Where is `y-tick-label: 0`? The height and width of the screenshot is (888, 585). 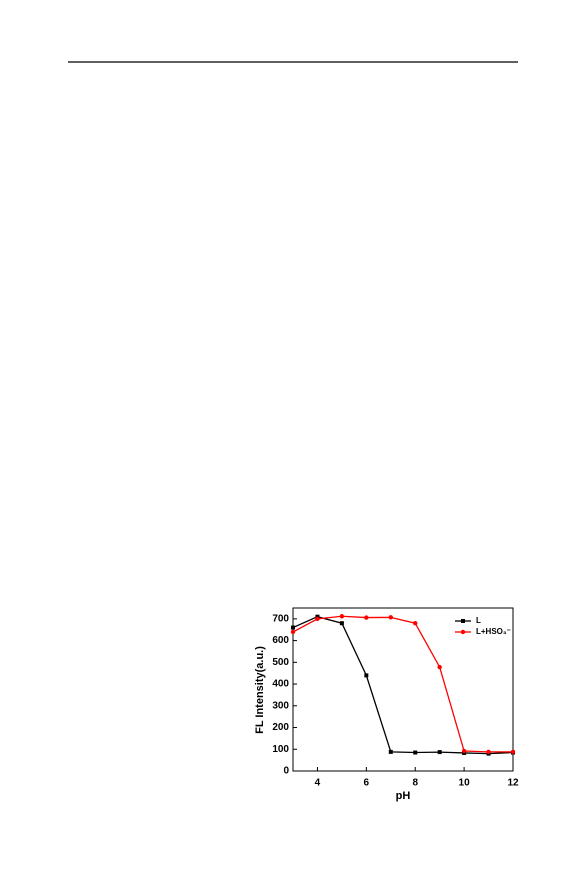 y-tick-label: 0 is located at coordinates (286, 771).